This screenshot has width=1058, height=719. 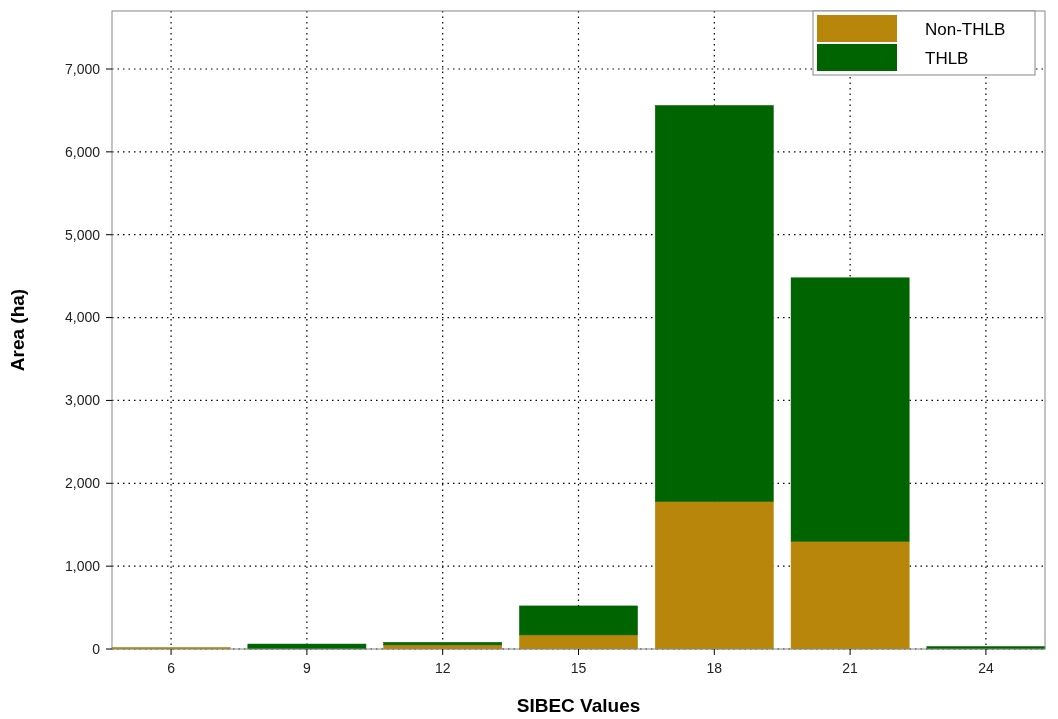 I want to click on x-axis-title: SIBEC Values, so click(x=578, y=705).